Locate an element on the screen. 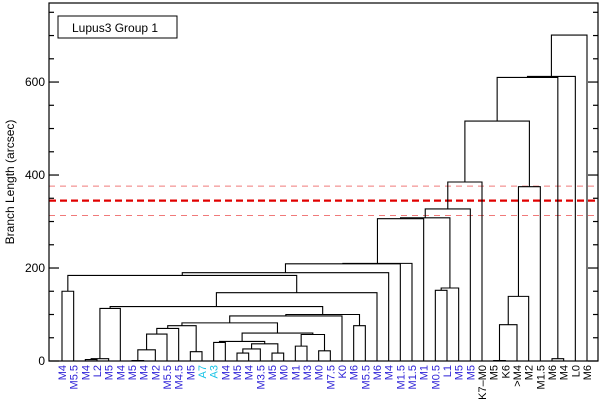 The image size is (600, 410). y-tick-label: 0 is located at coordinates (41, 361).